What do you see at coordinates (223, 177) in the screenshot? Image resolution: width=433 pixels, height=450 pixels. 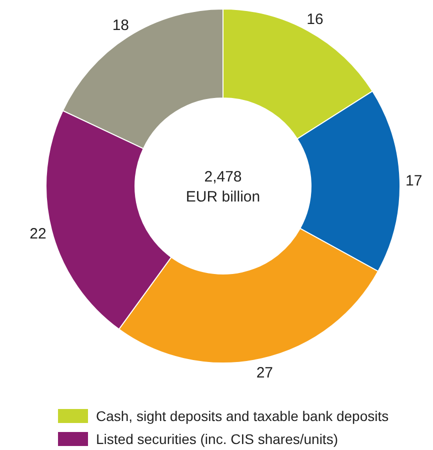 I see `text: 2,478` at bounding box center [223, 177].